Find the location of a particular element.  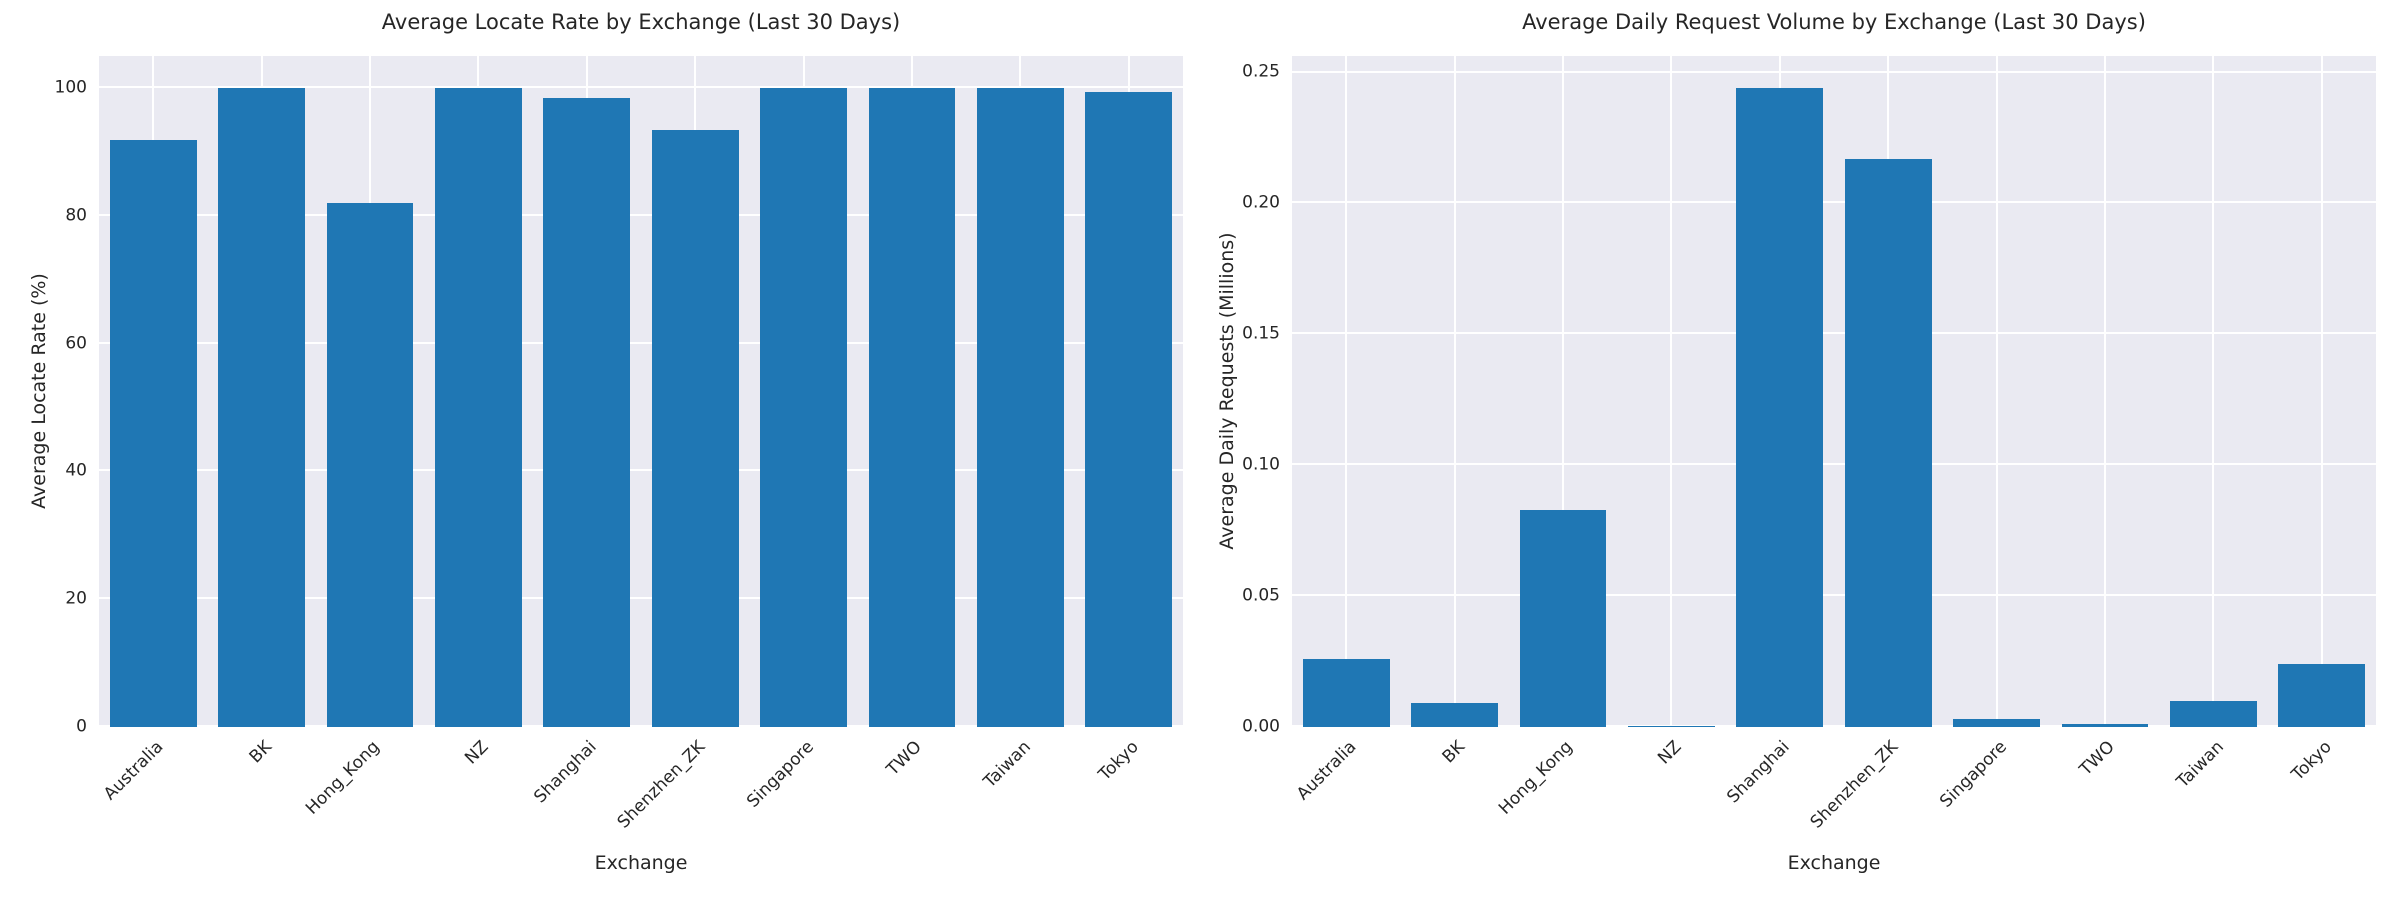

y-tick-label: 0.25 is located at coordinates (1261, 71).